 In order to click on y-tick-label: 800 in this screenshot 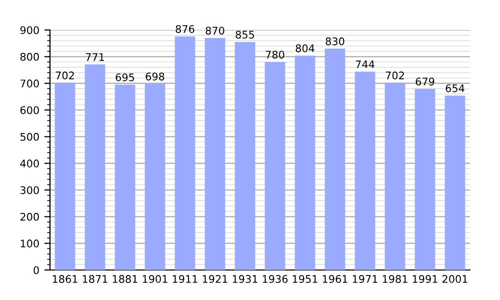, I will do `click(29, 56)`.